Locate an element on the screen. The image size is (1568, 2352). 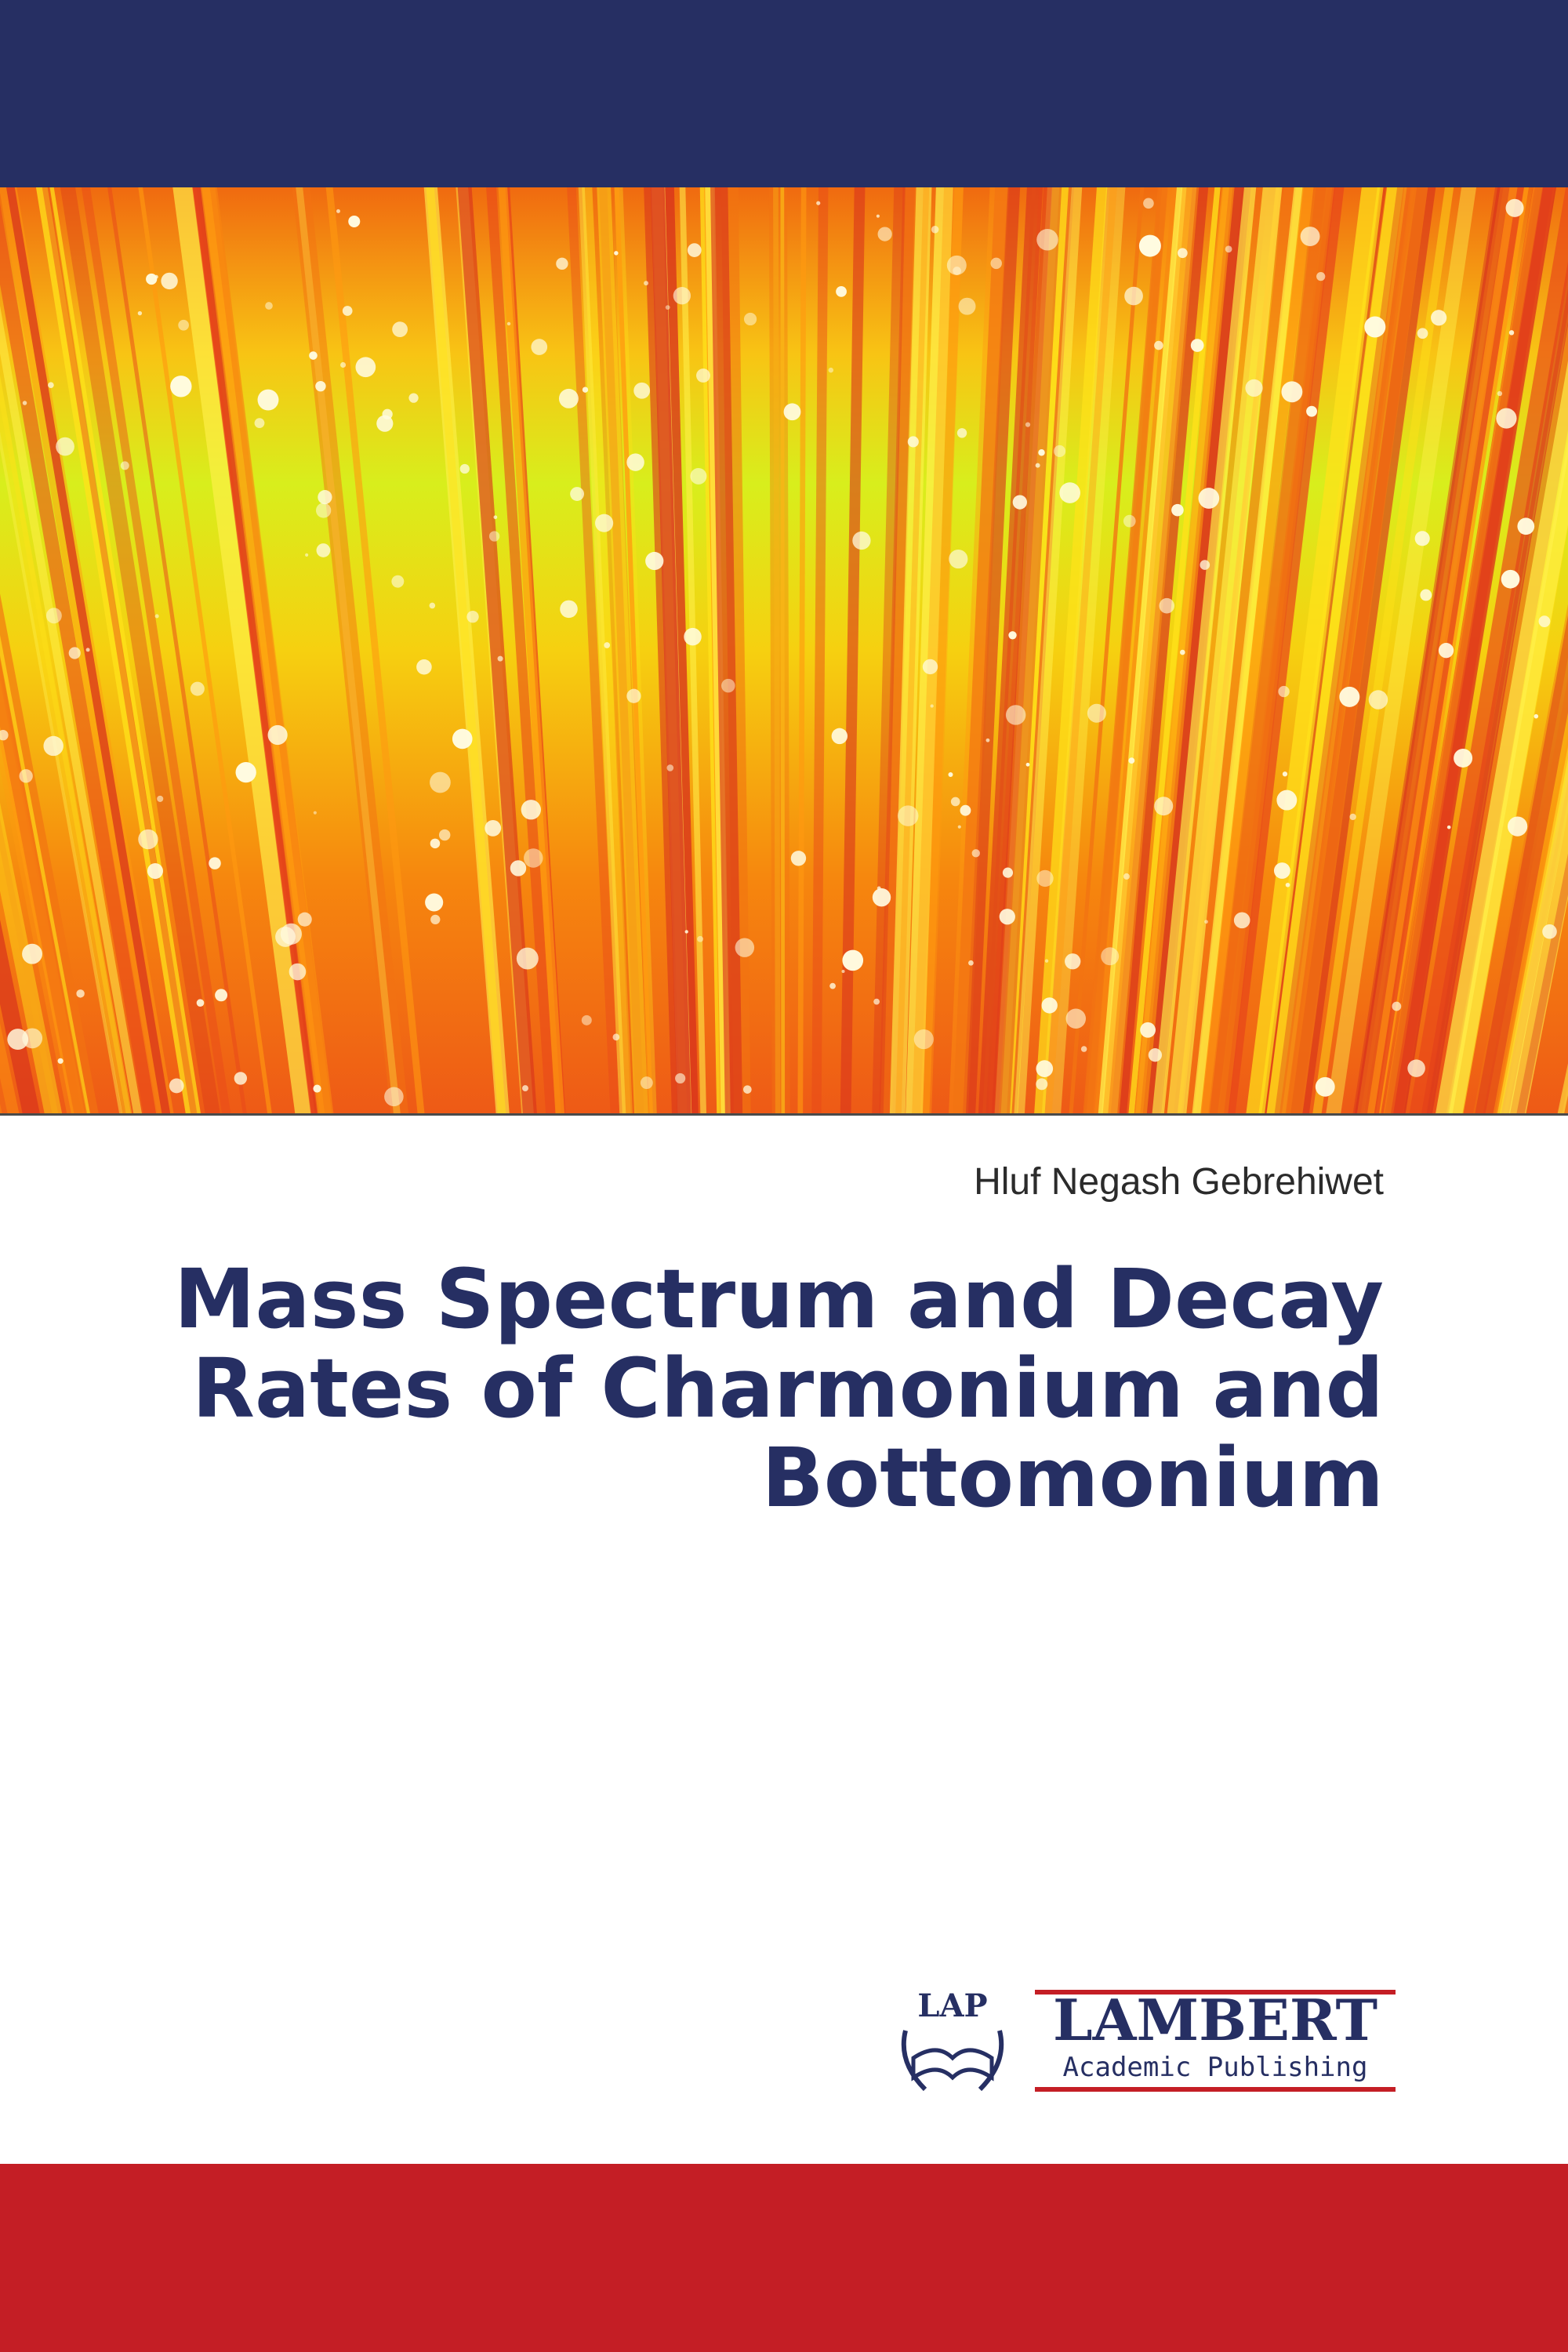
logo-laurel is located at coordinates (953, 2061).